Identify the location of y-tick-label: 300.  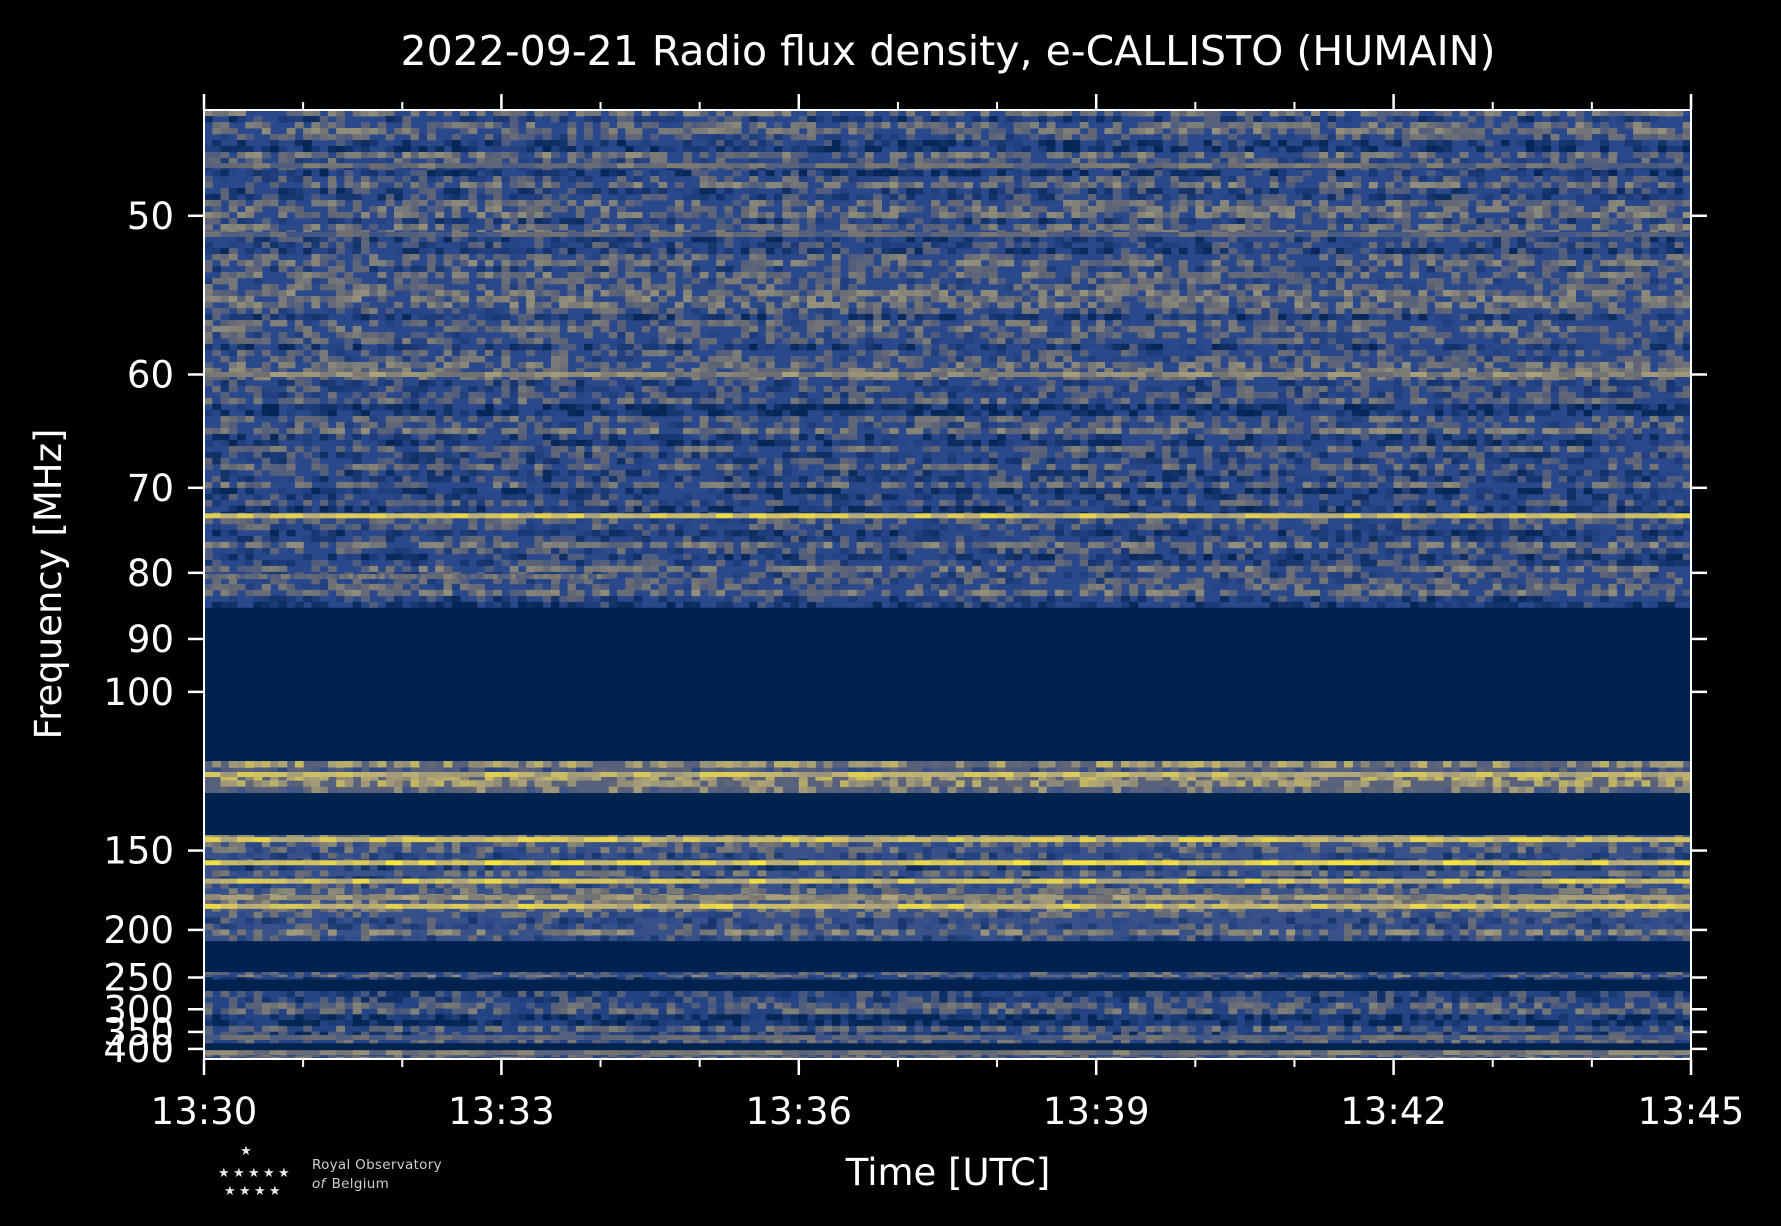
(138, 1009).